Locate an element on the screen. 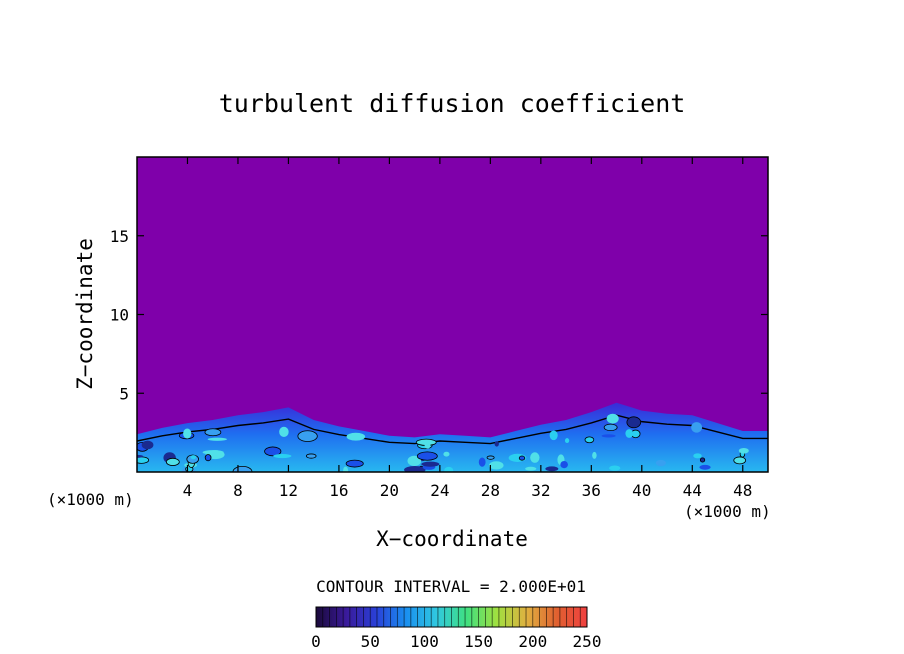  x-tick-label: 32 is located at coordinates (540, 490).